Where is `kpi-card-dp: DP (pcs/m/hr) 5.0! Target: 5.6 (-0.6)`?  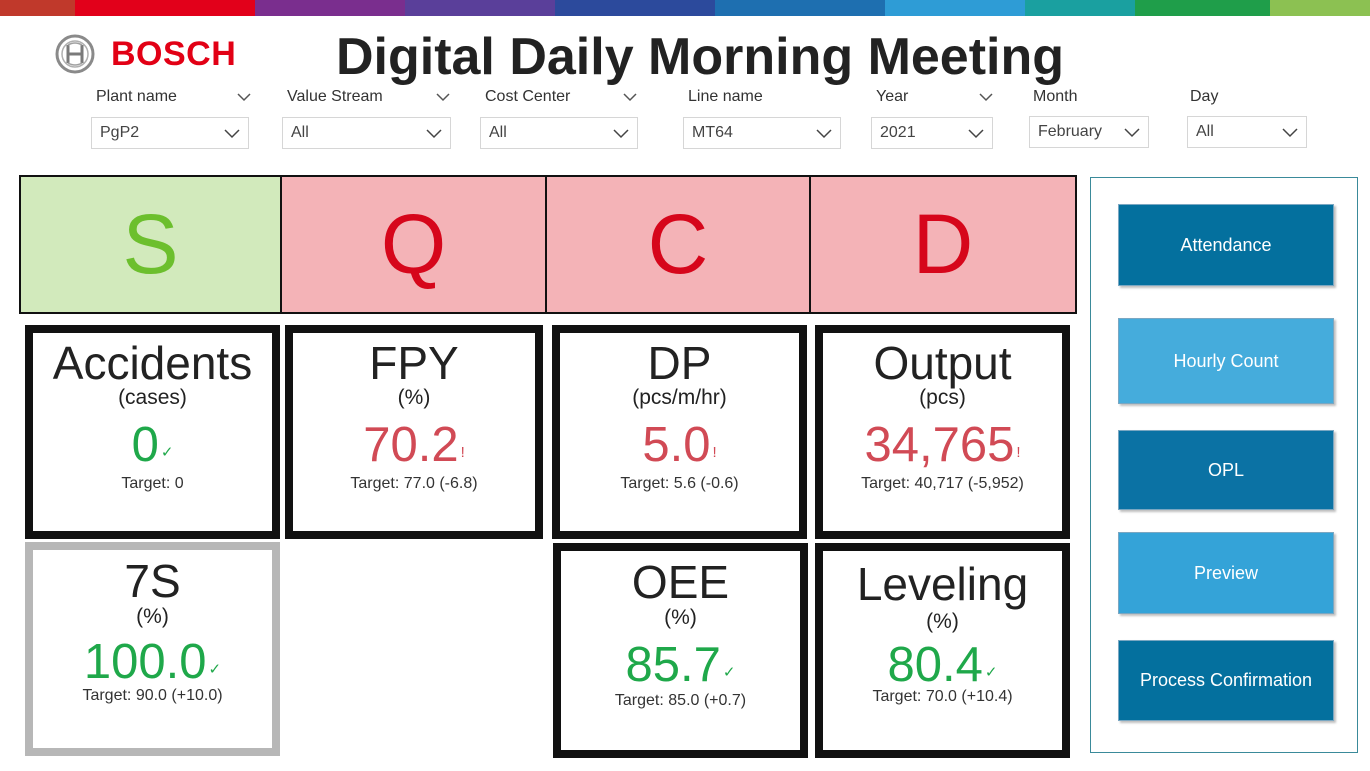 kpi-card-dp: DP (pcs/m/hr) 5.0! Target: 5.6 (-0.6) is located at coordinates (679, 432).